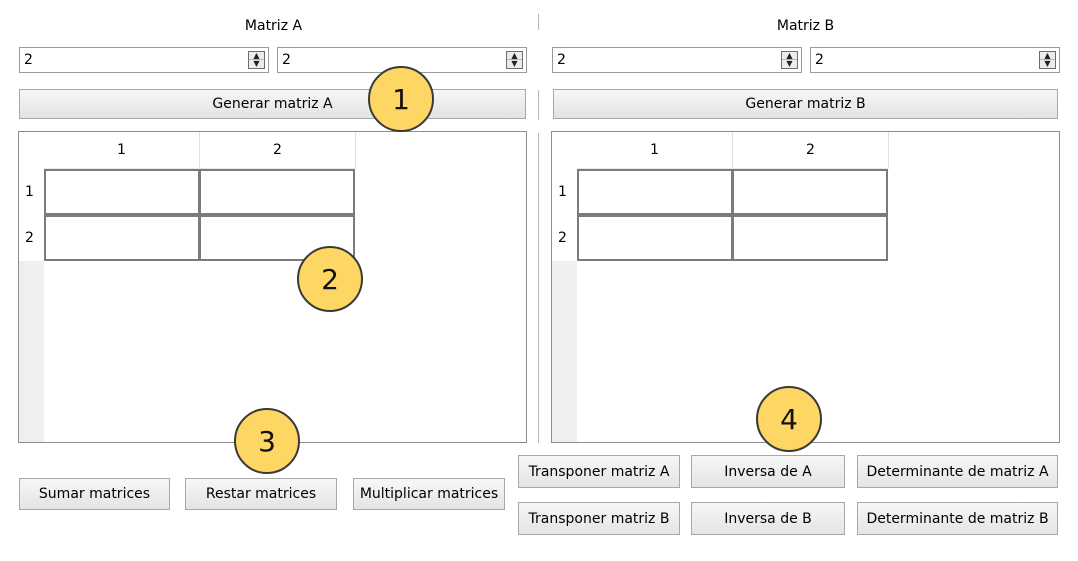 This screenshot has height=561, width=1078. I want to click on callout-badge-4: 4, so click(789, 419).